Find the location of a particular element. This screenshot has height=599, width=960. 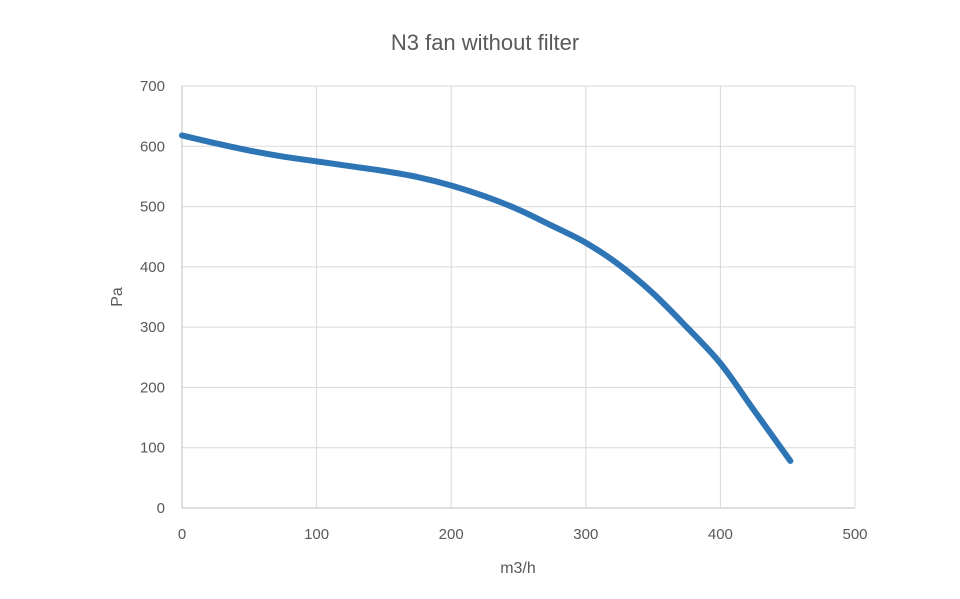

x-tick-label-400: 400 is located at coordinates (720, 534).